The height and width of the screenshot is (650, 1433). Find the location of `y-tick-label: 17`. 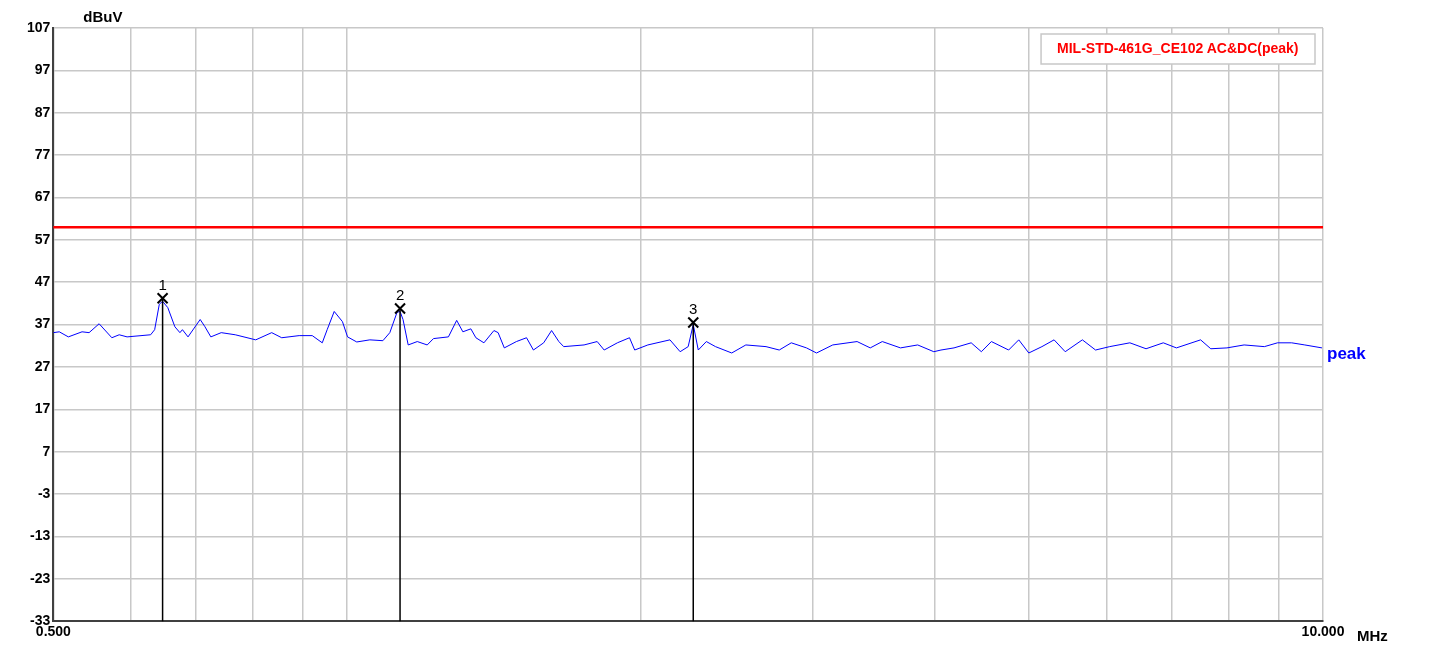

y-tick-label: 17 is located at coordinates (42, 408).